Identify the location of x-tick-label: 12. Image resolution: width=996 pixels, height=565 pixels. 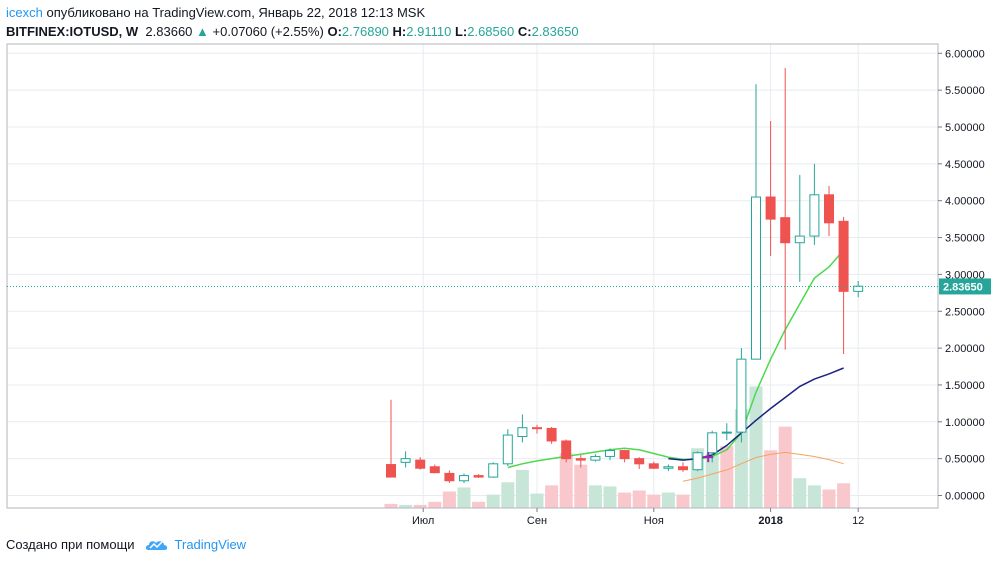
(858, 521).